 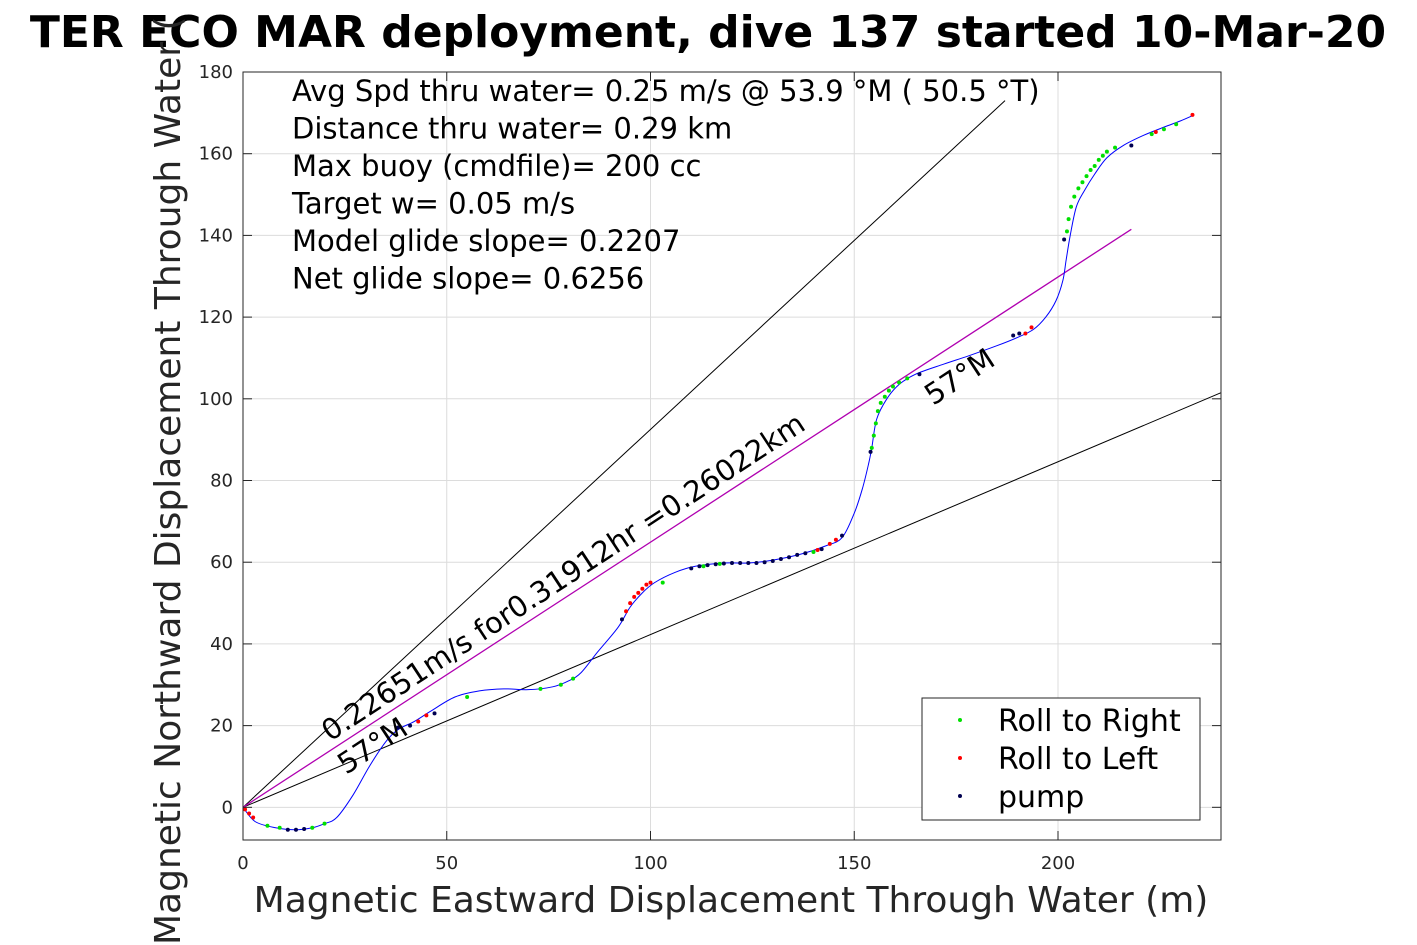 What do you see at coordinates (216, 72) in the screenshot?
I see `y-tick-label: 180` at bounding box center [216, 72].